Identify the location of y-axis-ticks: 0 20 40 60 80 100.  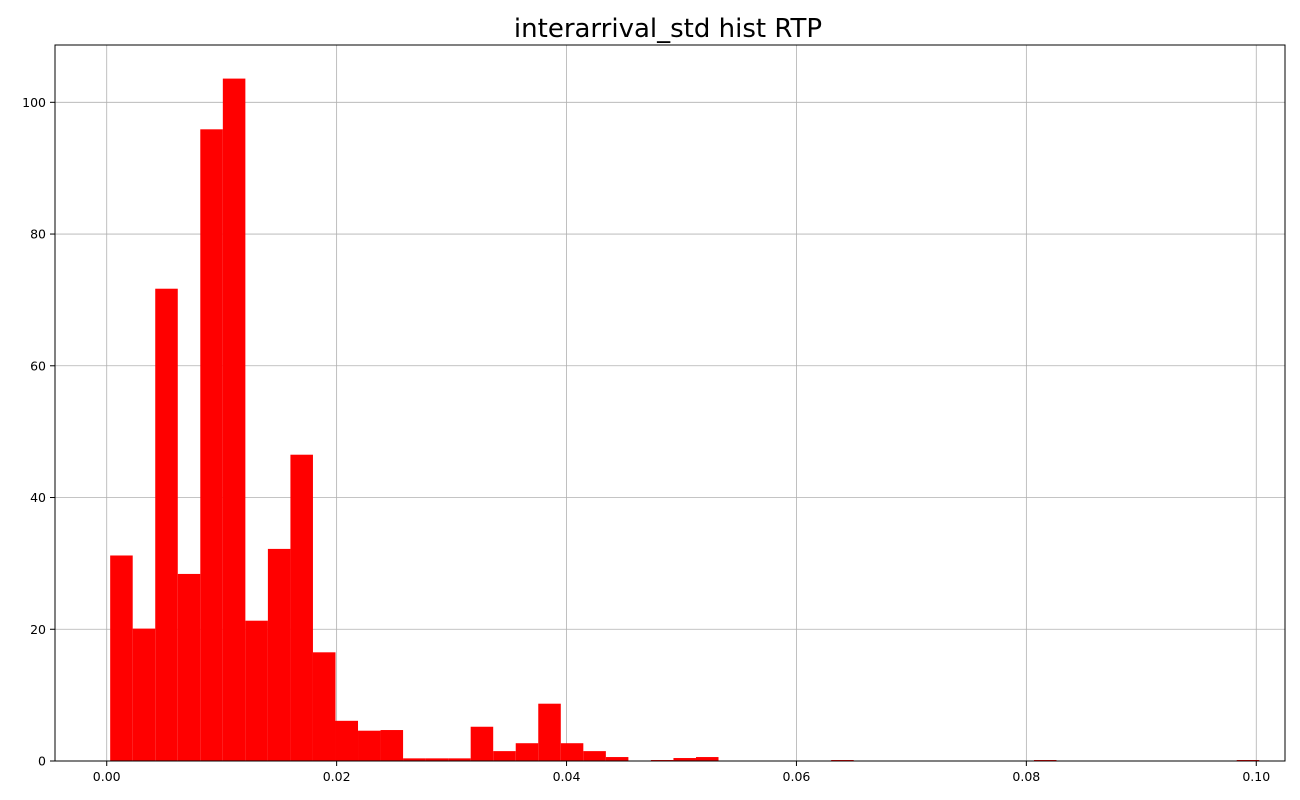
(38, 432).